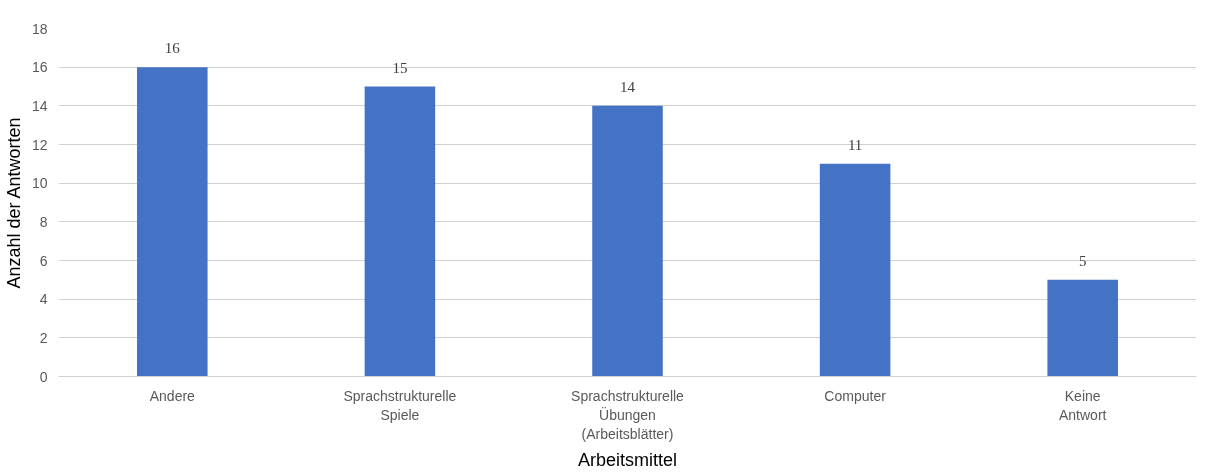 The width and height of the screenshot is (1208, 472). I want to click on y-tick-label: 18, so click(39, 28).